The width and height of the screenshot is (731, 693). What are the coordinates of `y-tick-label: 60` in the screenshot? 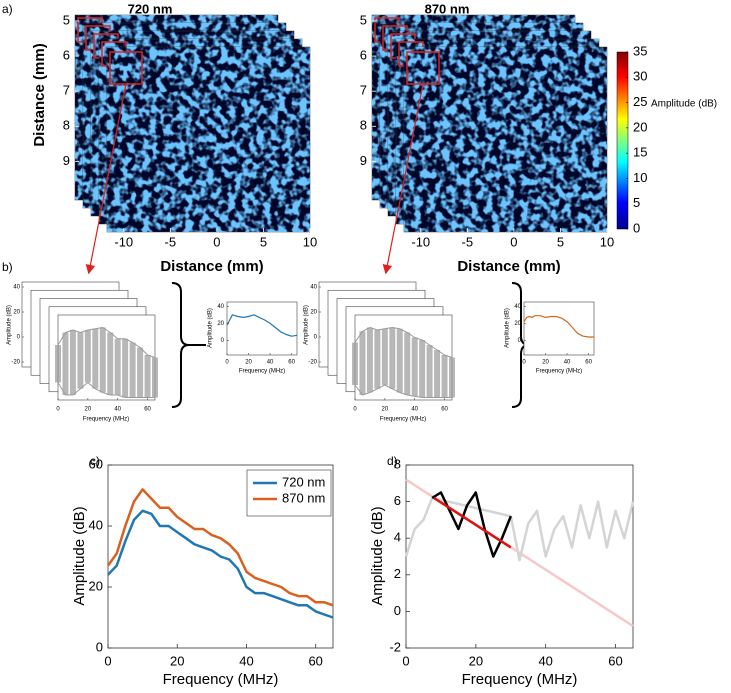 It's located at (96, 463).